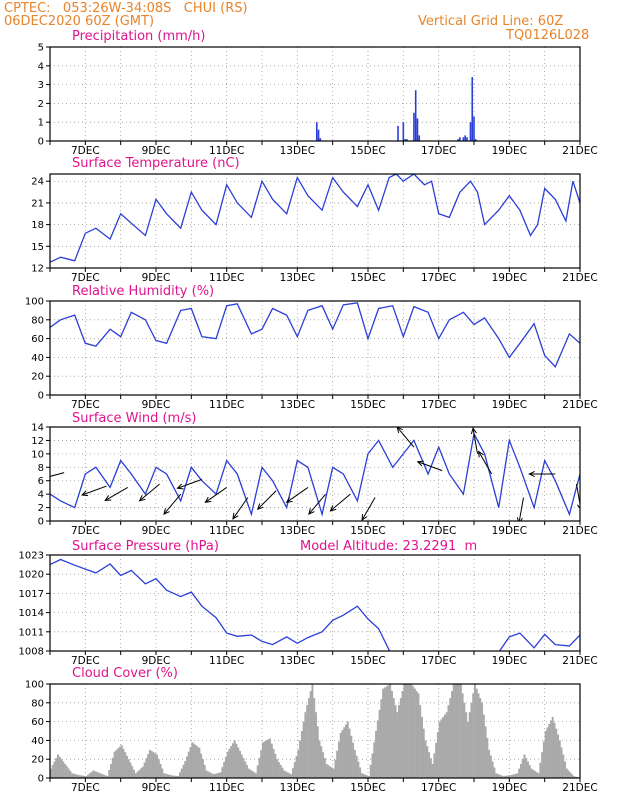 This screenshot has width=618, height=800. I want to click on x-tick-label: 9DEC, so click(156, 405).